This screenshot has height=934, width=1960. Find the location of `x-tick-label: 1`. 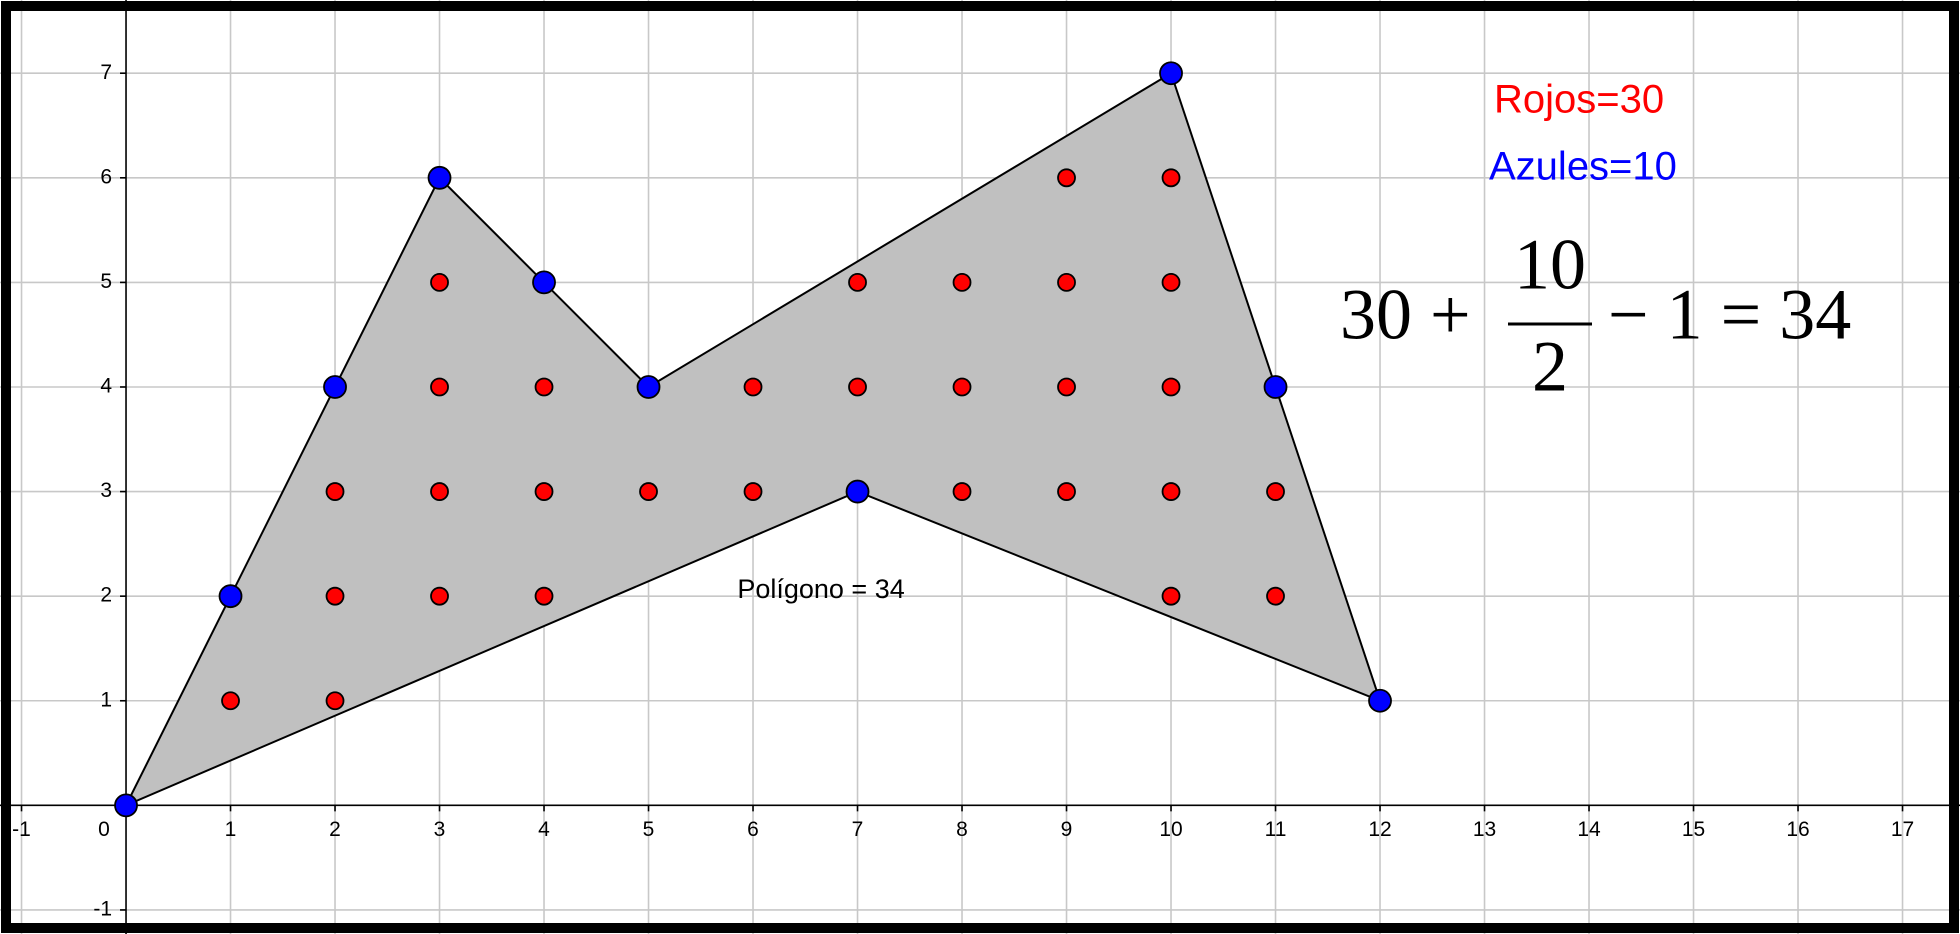

x-tick-label: 1 is located at coordinates (231, 829).